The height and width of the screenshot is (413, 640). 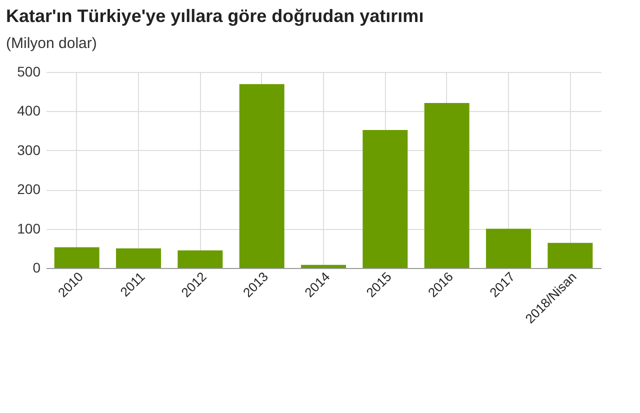 What do you see at coordinates (29, 228) in the screenshot?
I see `y-tick-label: 100` at bounding box center [29, 228].